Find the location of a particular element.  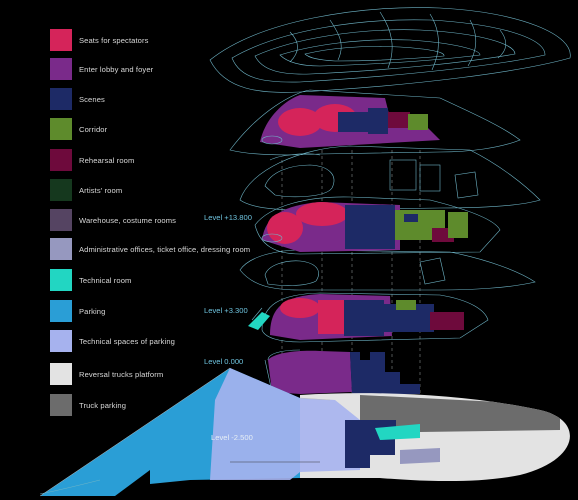

legend-label: Enter lobby and foyer is located at coordinates (116, 69).